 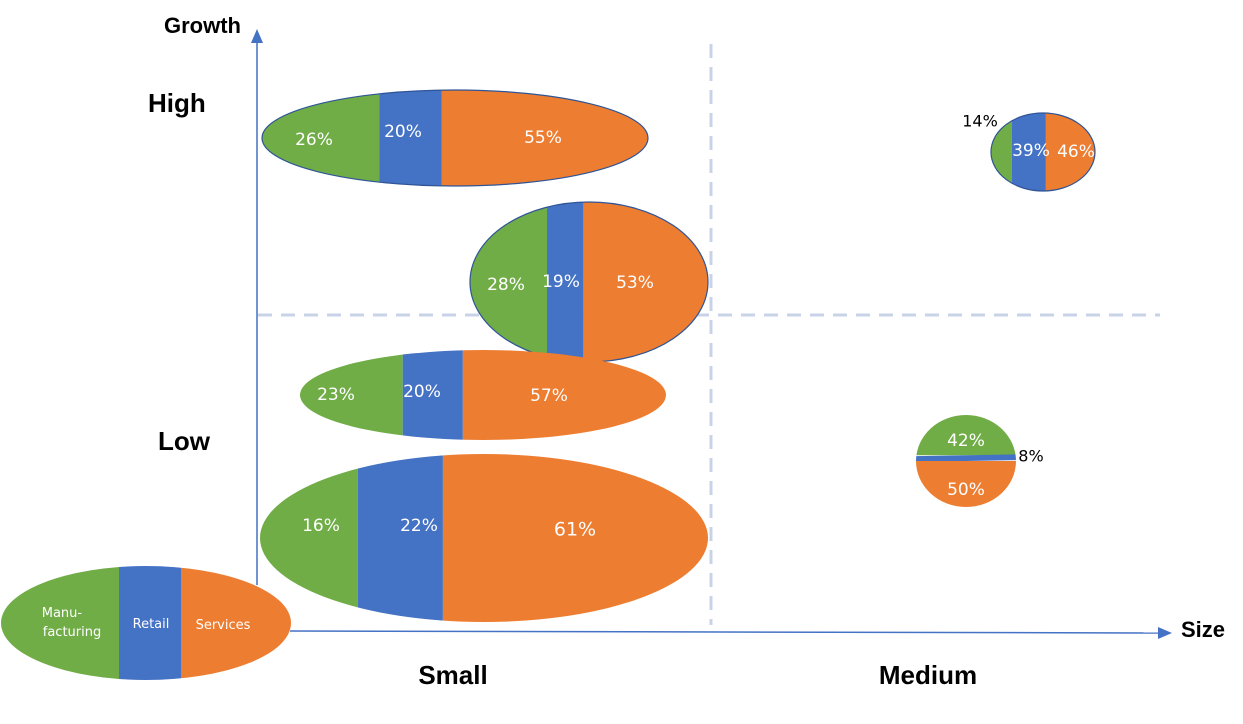 What do you see at coordinates (635, 283) in the screenshot?
I see `pct-label: 53%` at bounding box center [635, 283].